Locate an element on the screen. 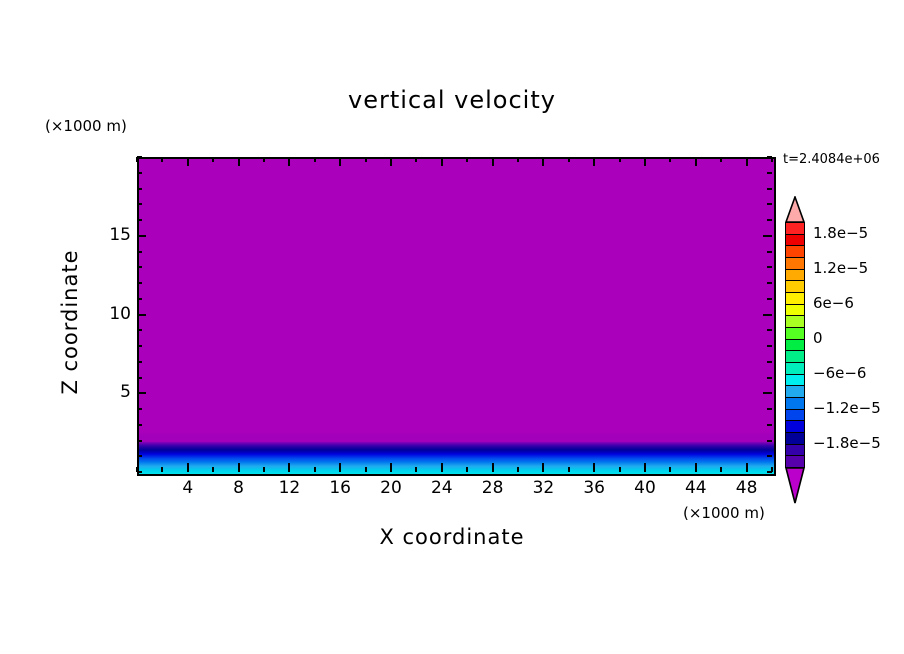  x-tick-label: 12 is located at coordinates (289, 488).